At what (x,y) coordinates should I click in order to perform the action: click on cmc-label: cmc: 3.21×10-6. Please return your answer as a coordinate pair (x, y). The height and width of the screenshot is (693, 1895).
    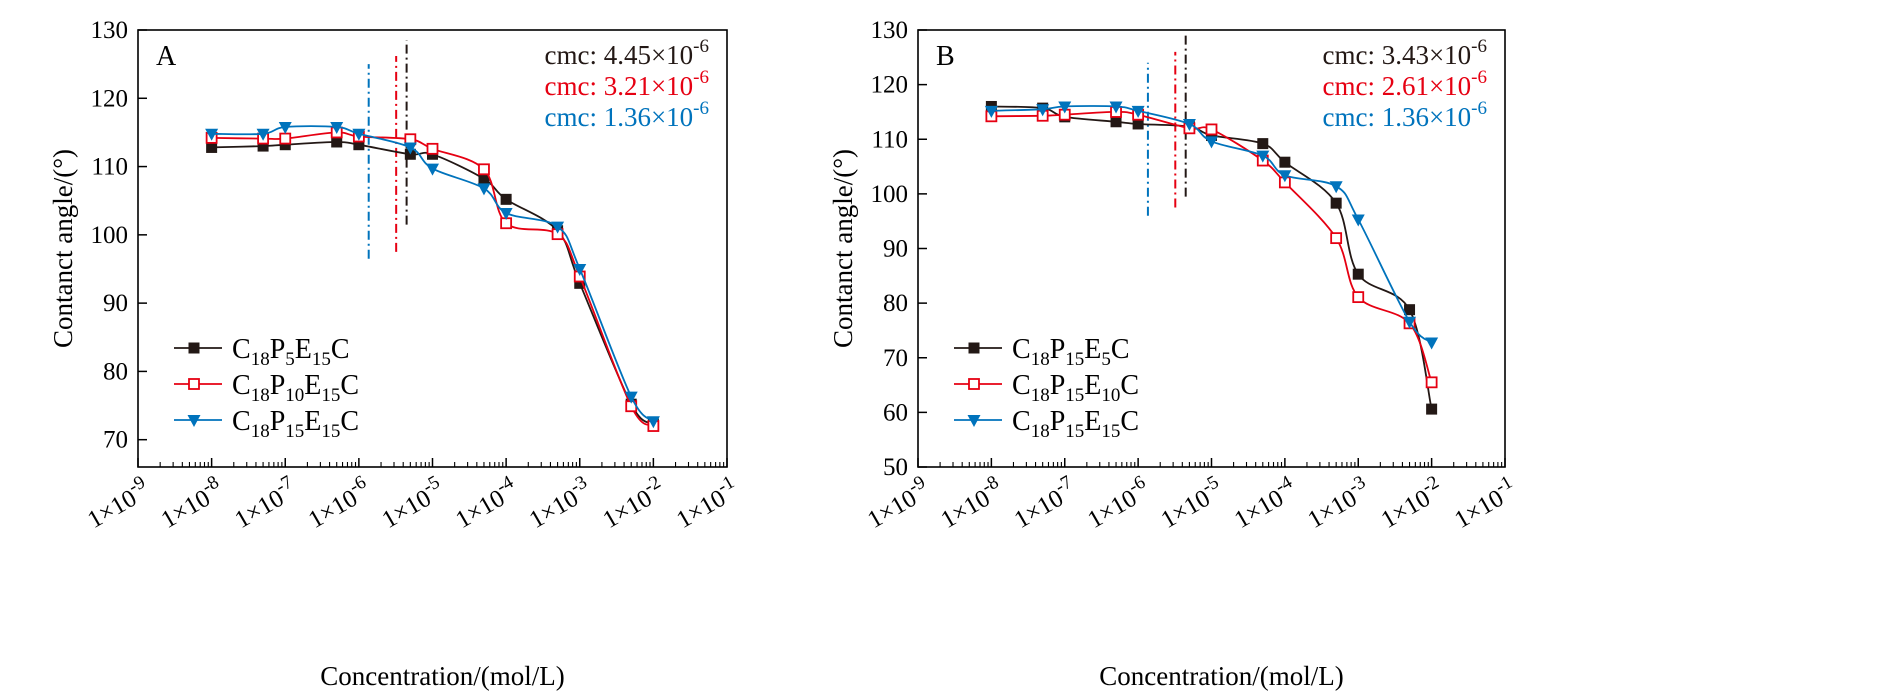
    Looking at the image, I should click on (626, 84).